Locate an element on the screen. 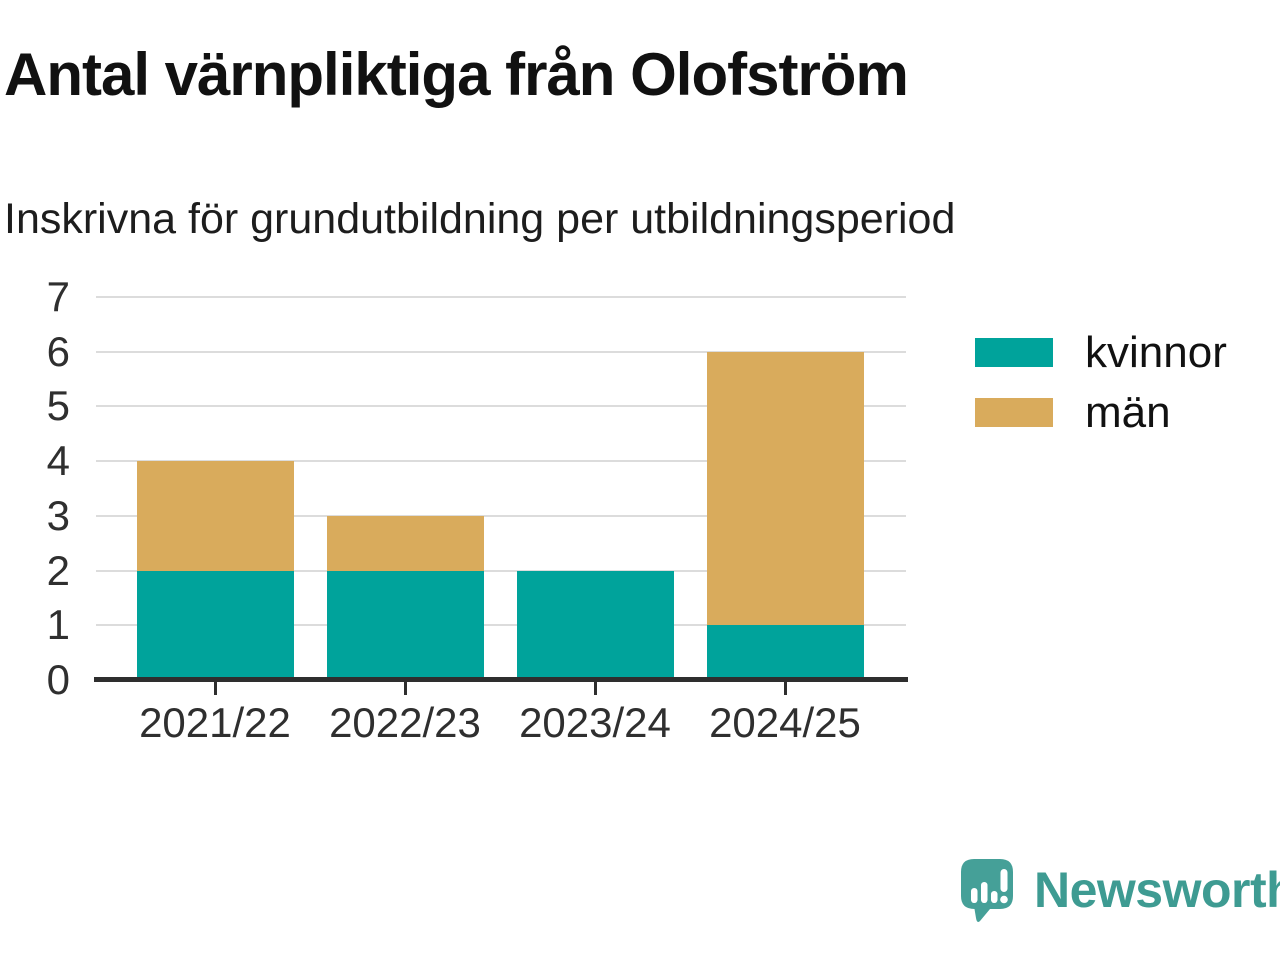 The height and width of the screenshot is (960, 1280). x-axis-tick-label: 2021/22 is located at coordinates (215, 722).